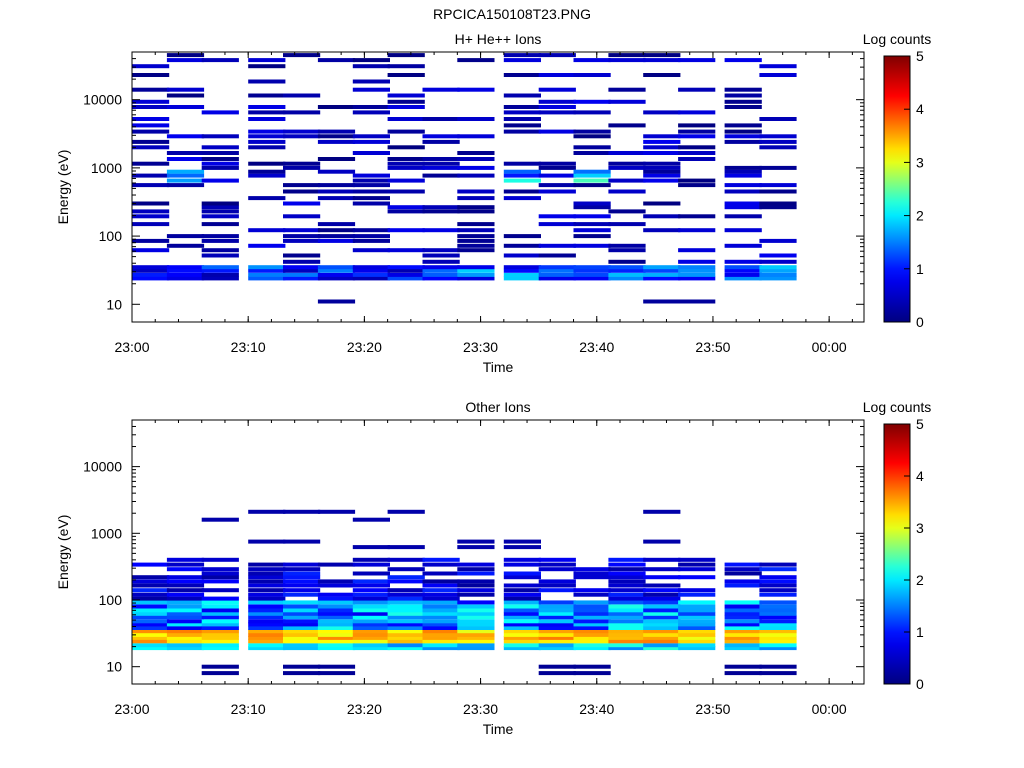  What do you see at coordinates (111, 236) in the screenshot?
I see `y-tick-label: 100` at bounding box center [111, 236].